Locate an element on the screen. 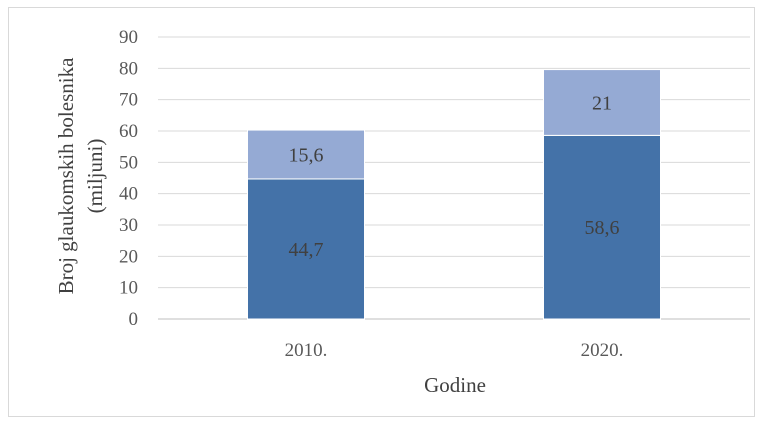  y-axis-ticks: 0 10 20 30 40 50 60 70 80 90 is located at coordinates (128, 178).